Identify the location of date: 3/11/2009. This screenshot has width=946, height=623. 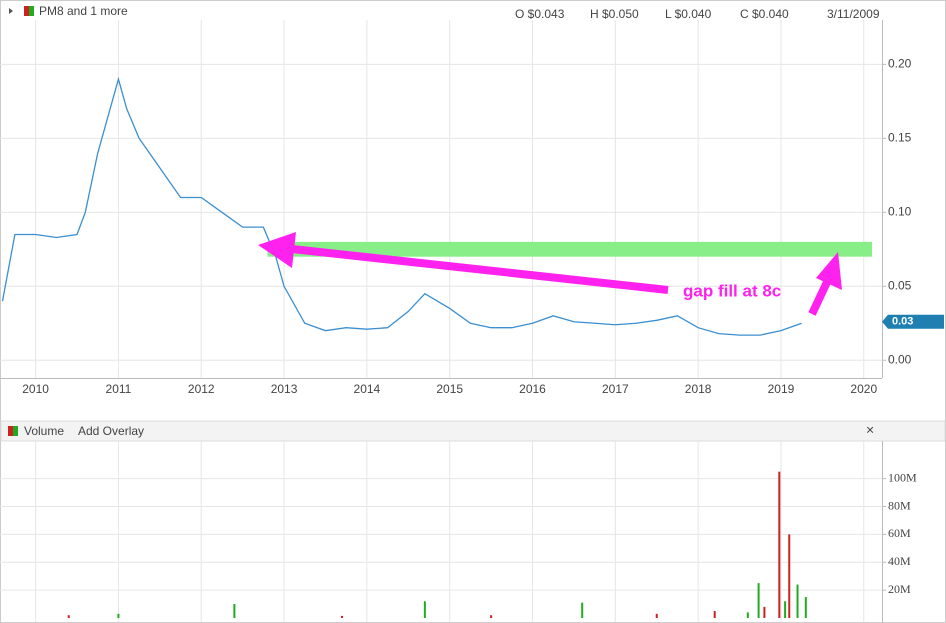
(853, 14).